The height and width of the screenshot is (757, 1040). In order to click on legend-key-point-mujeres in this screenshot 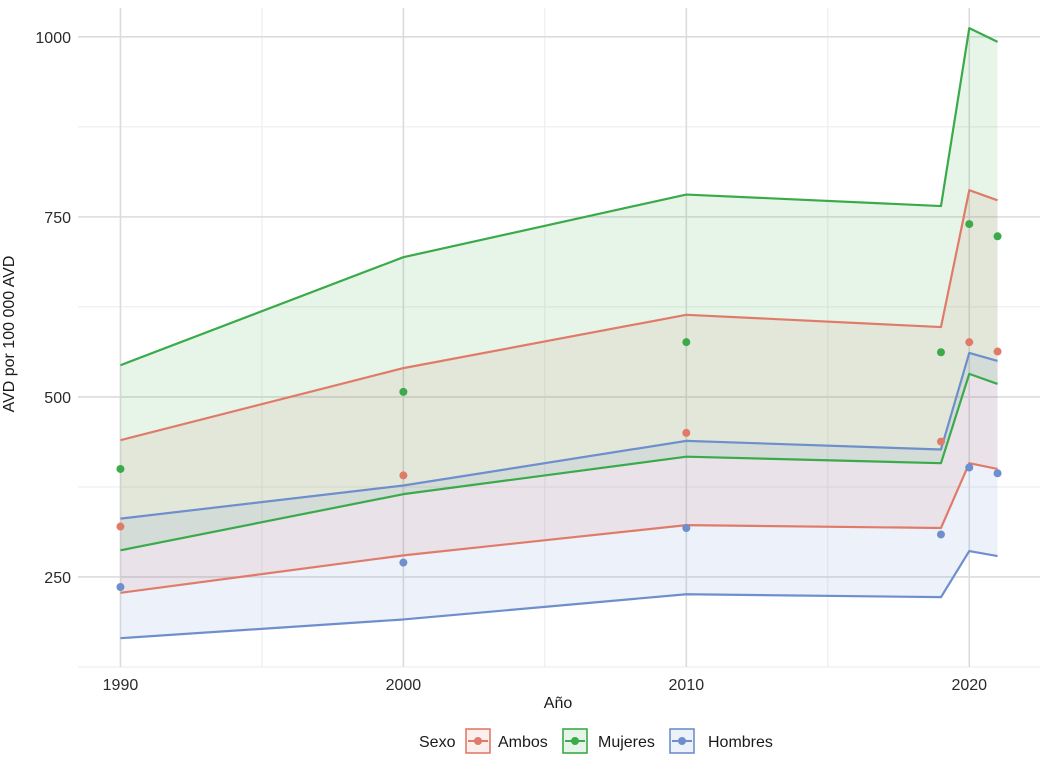, I will do `click(575, 741)`.